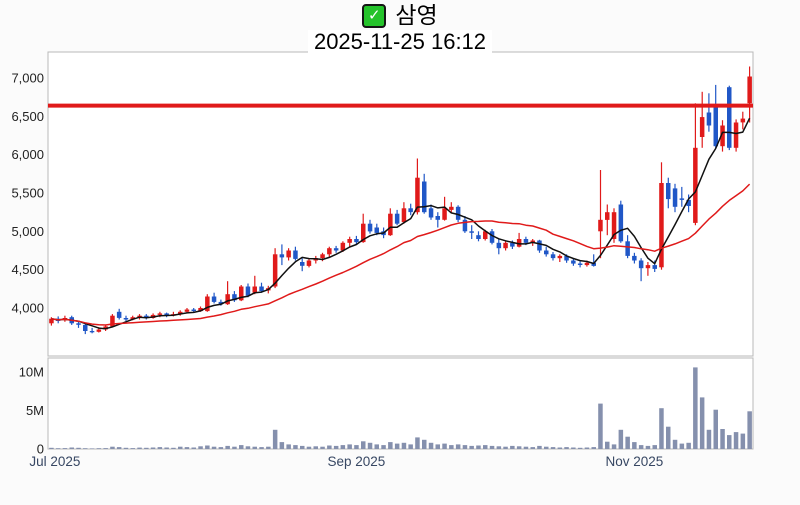  Describe the element at coordinates (27, 269) in the screenshot. I see `price-tick-label: 4,500` at that location.